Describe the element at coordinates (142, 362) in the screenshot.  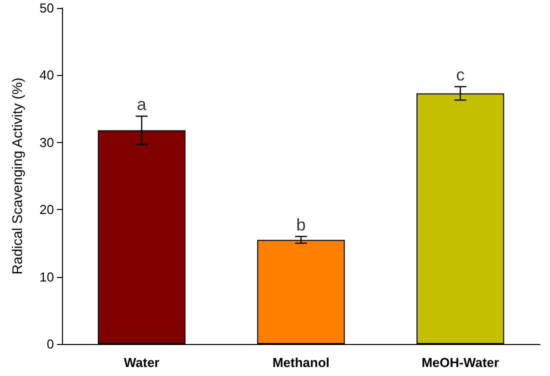
I see `x-tick-label: Water` at that location.